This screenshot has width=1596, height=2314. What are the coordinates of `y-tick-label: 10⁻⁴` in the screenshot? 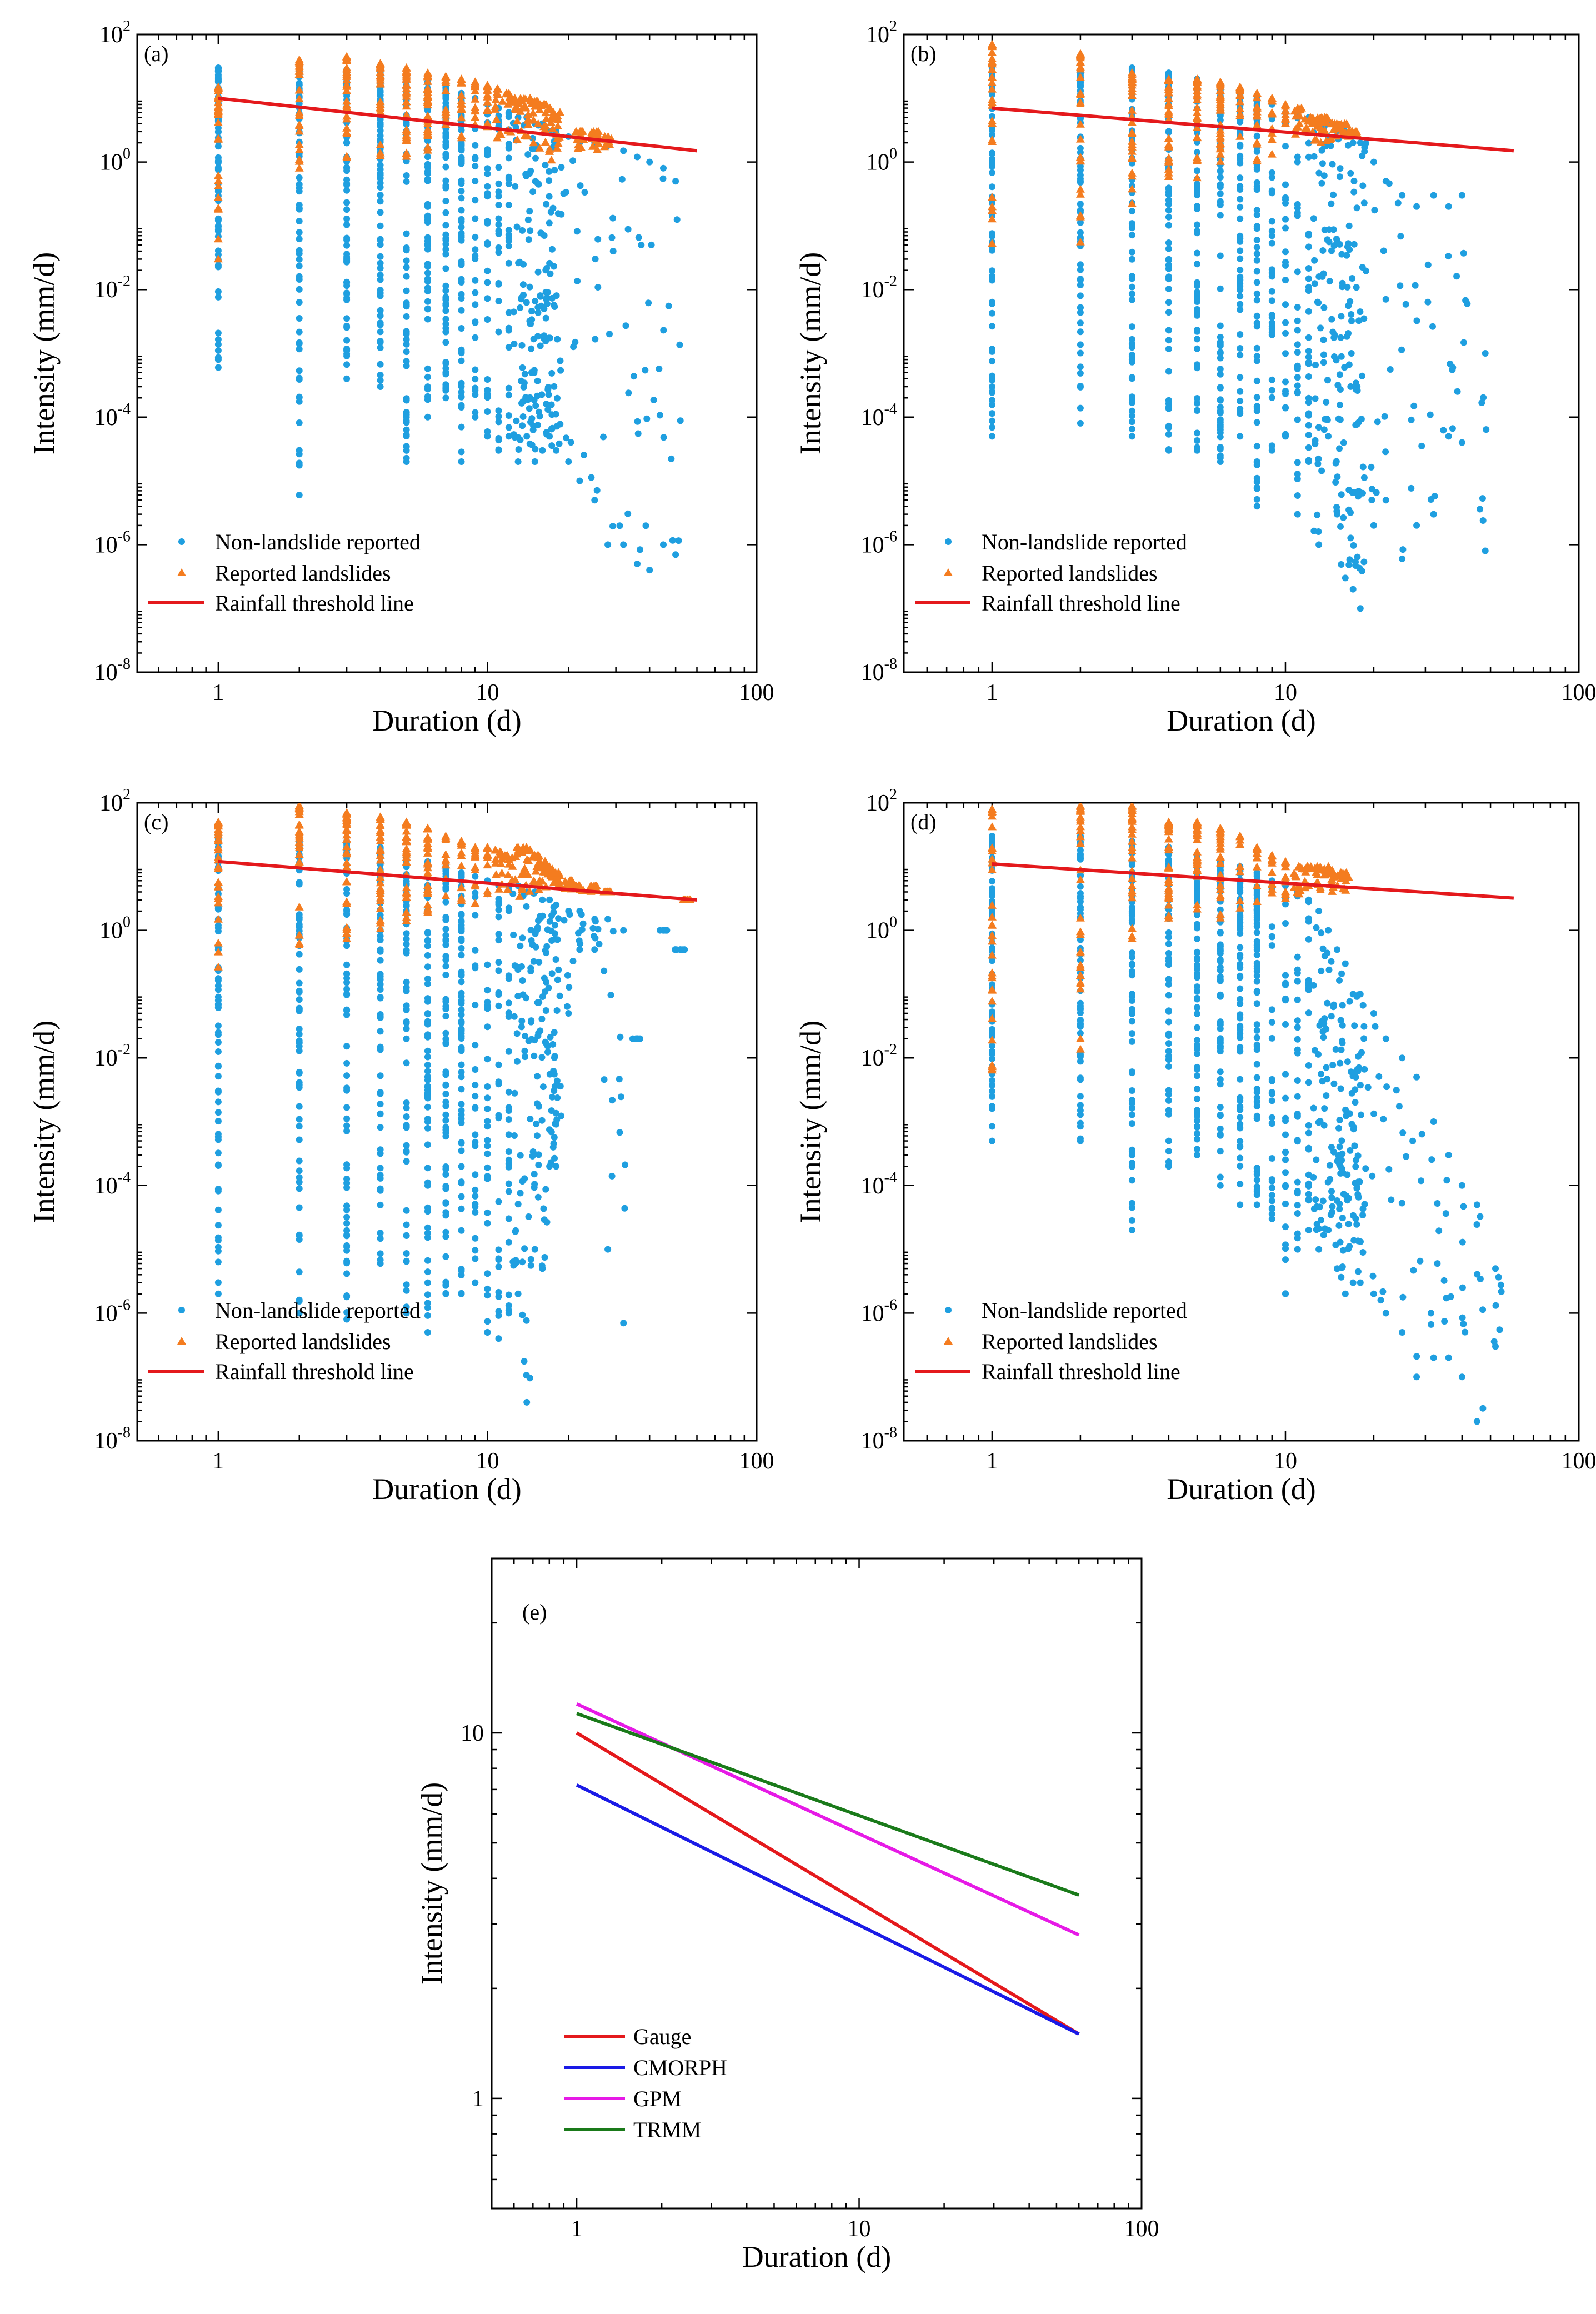 It's located at (112, 416).